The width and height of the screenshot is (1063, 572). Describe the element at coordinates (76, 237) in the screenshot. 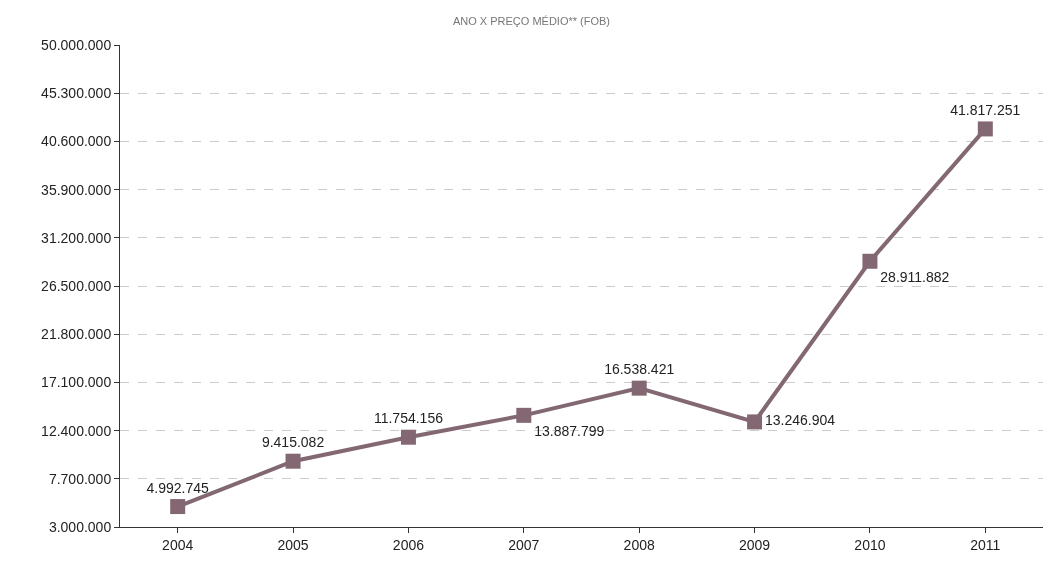

I see `y-tick-label: 31.200.000` at that location.